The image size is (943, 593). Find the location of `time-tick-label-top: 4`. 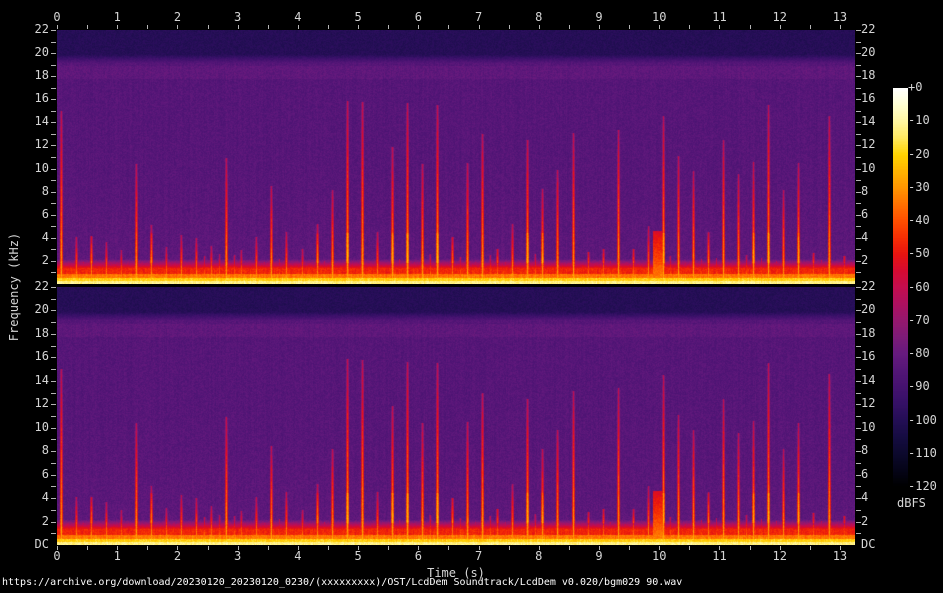

time-tick-label-top: 4 is located at coordinates (298, 17).